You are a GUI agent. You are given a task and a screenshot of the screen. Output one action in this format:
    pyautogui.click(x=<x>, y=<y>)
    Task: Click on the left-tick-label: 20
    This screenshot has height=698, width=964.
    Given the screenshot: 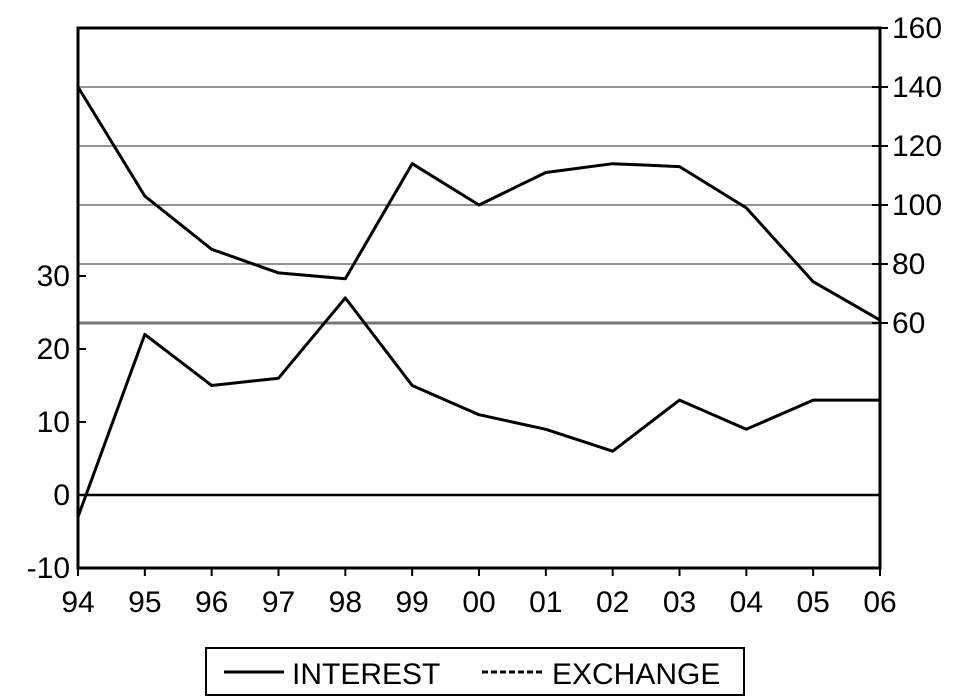 What is the action you would take?
    pyautogui.click(x=53, y=349)
    